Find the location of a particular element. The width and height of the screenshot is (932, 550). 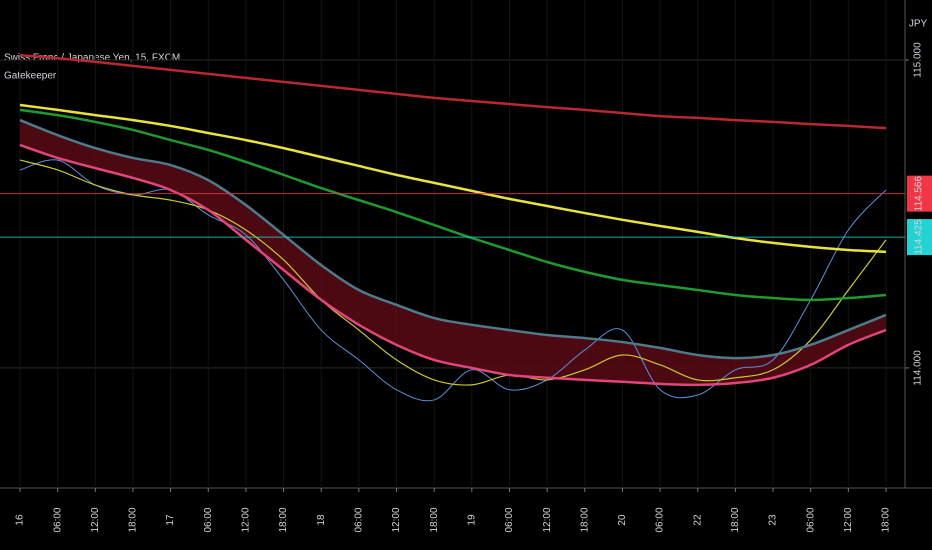

price-label: 114.425 is located at coordinates (919, 237).